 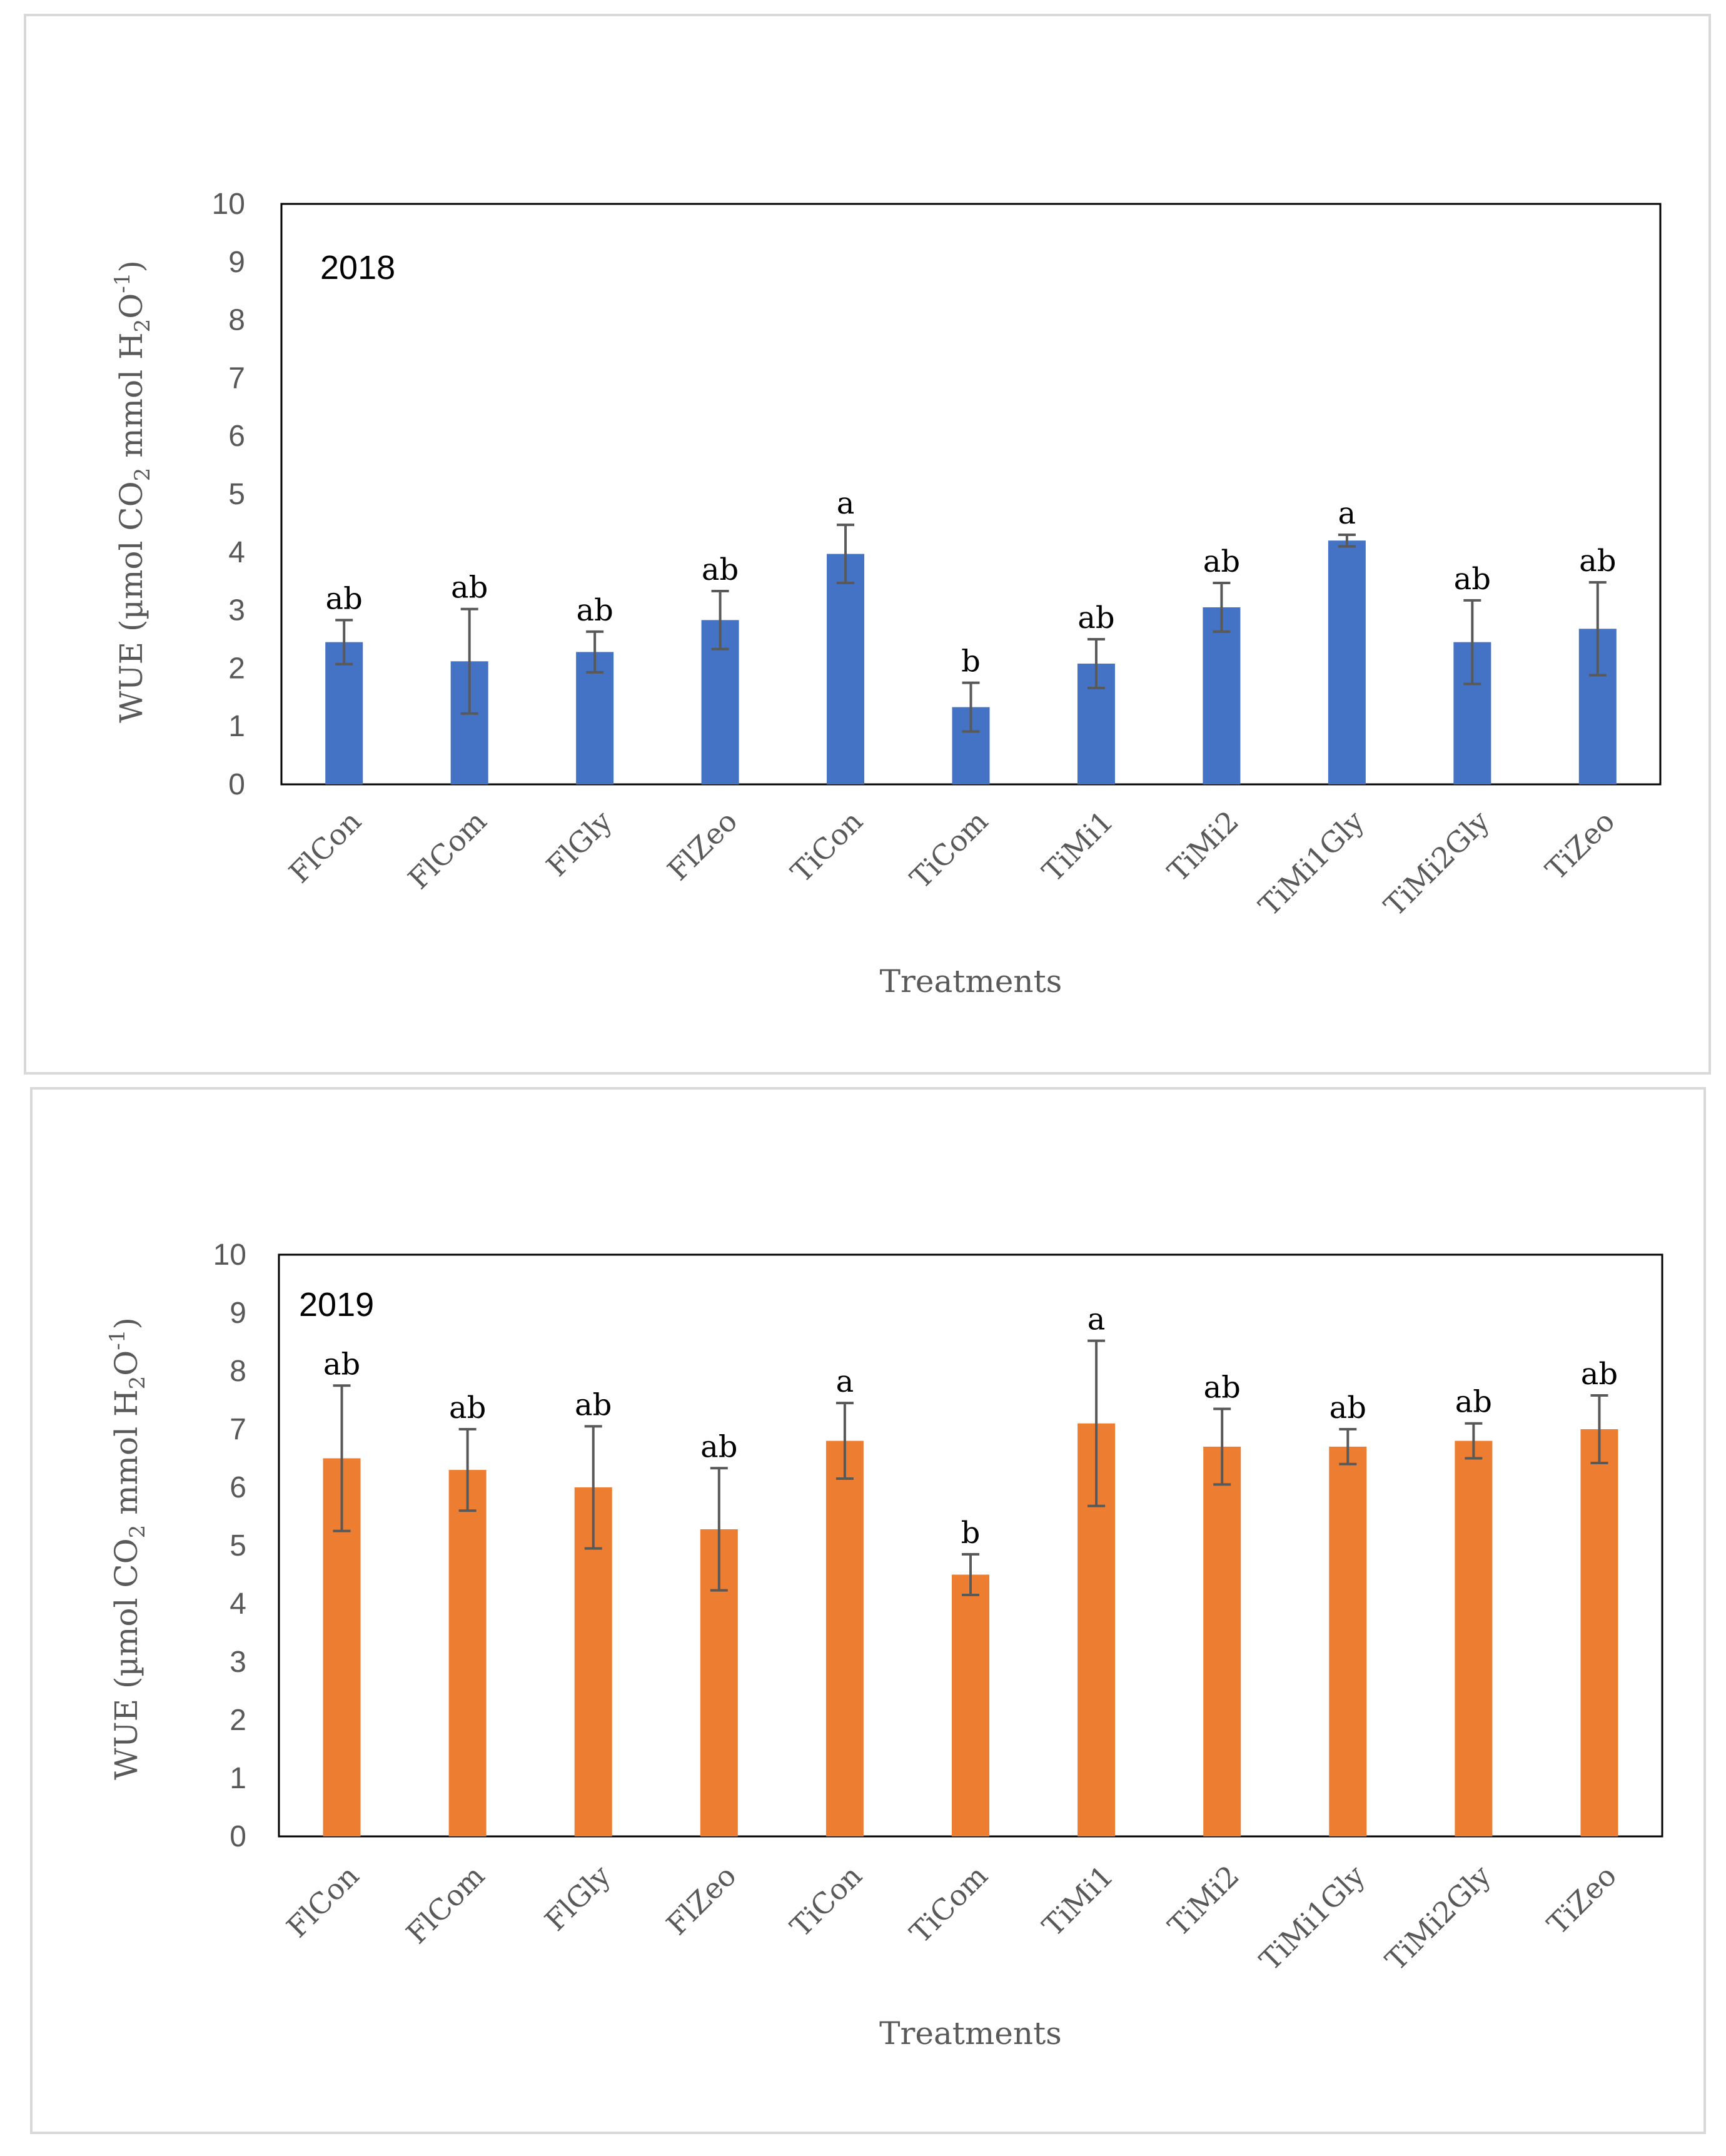 What do you see at coordinates (1599, 1632) in the screenshot?
I see `bar-TiZeo` at bounding box center [1599, 1632].